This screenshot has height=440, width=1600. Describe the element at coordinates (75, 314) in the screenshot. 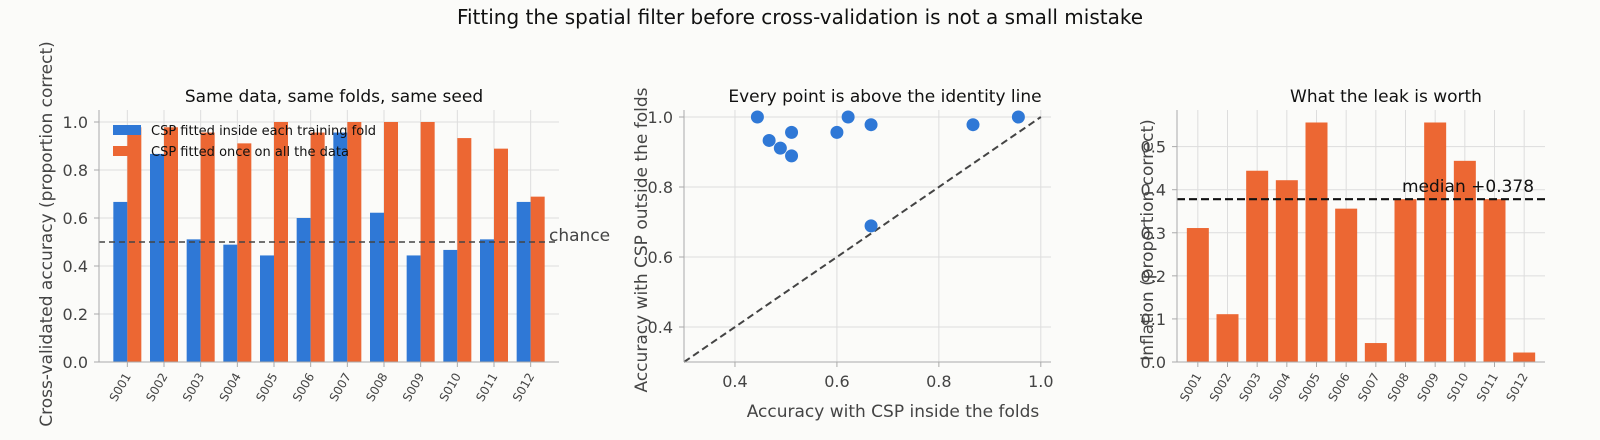

I see `panel1-y-tick-label: 0.2` at that location.